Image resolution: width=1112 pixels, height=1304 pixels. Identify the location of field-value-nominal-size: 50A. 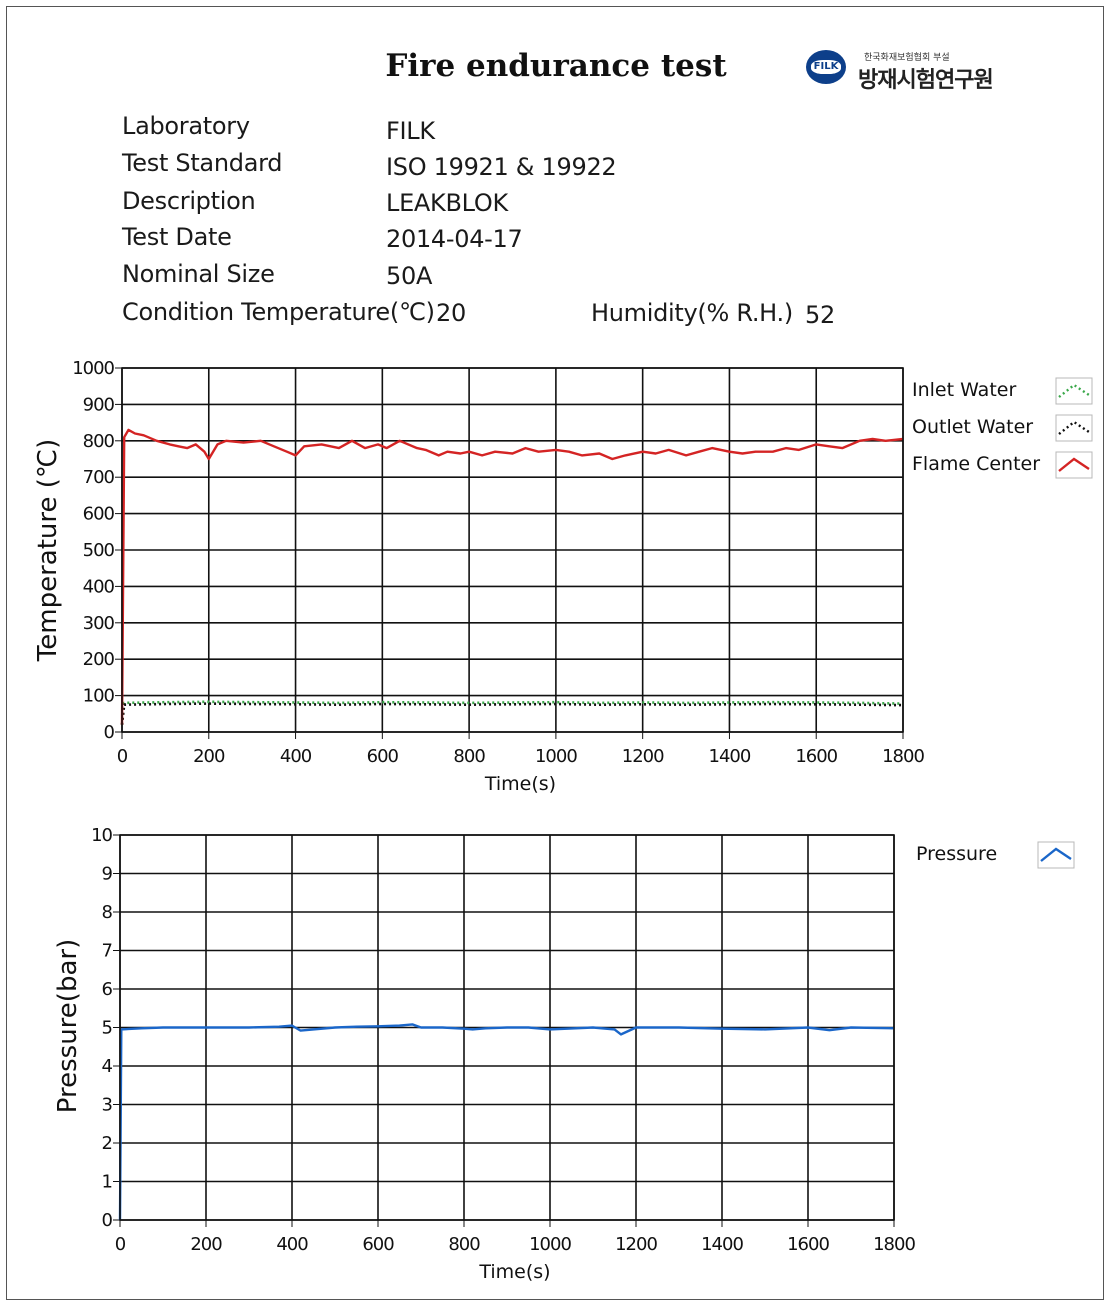
(409, 276).